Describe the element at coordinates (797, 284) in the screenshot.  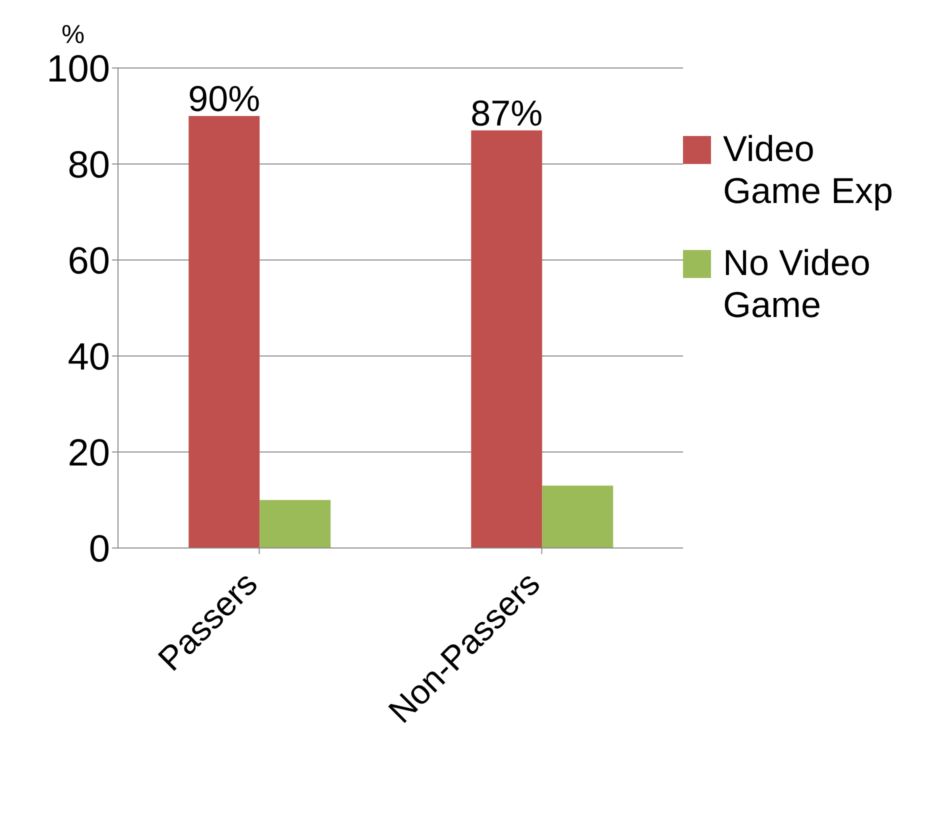
I see `legend-label: No Video Game` at that location.